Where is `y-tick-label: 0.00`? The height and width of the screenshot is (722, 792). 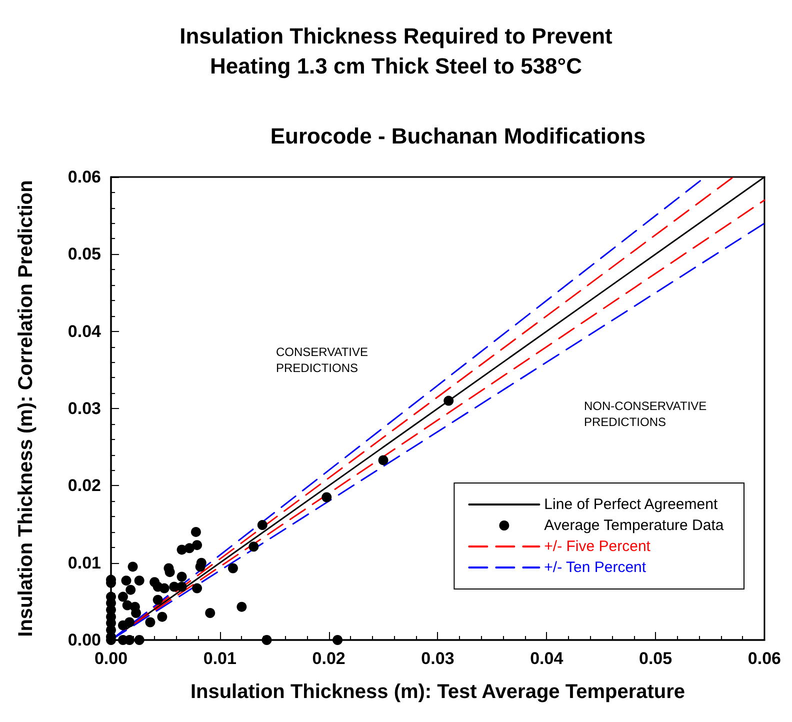
y-tick-label: 0.00 is located at coordinates (84, 640).